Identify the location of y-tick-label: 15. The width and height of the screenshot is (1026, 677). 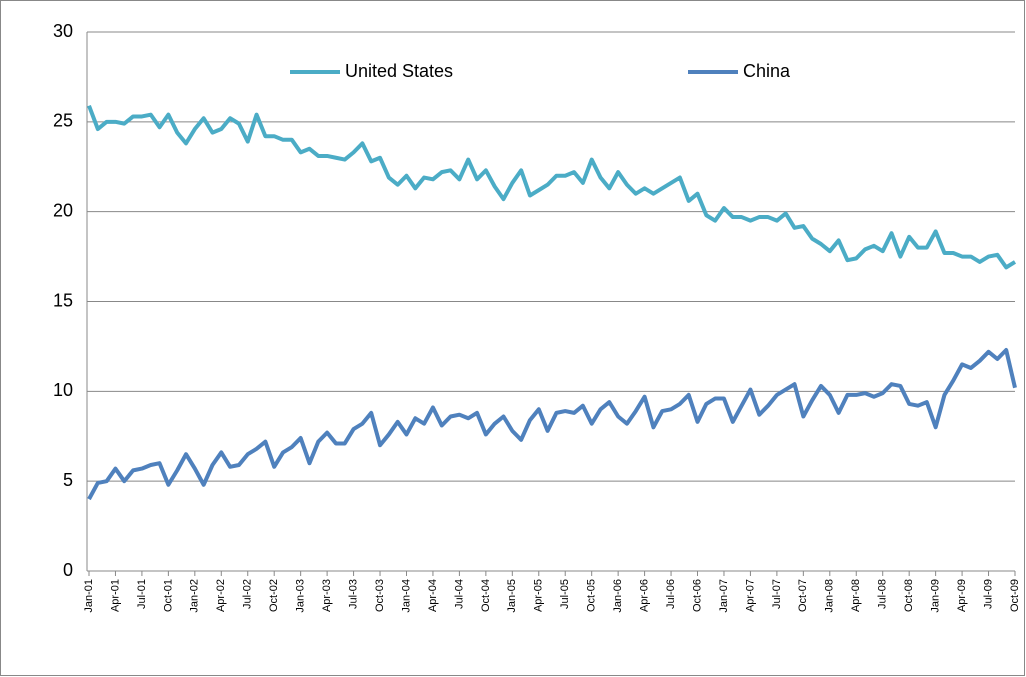
(63, 300).